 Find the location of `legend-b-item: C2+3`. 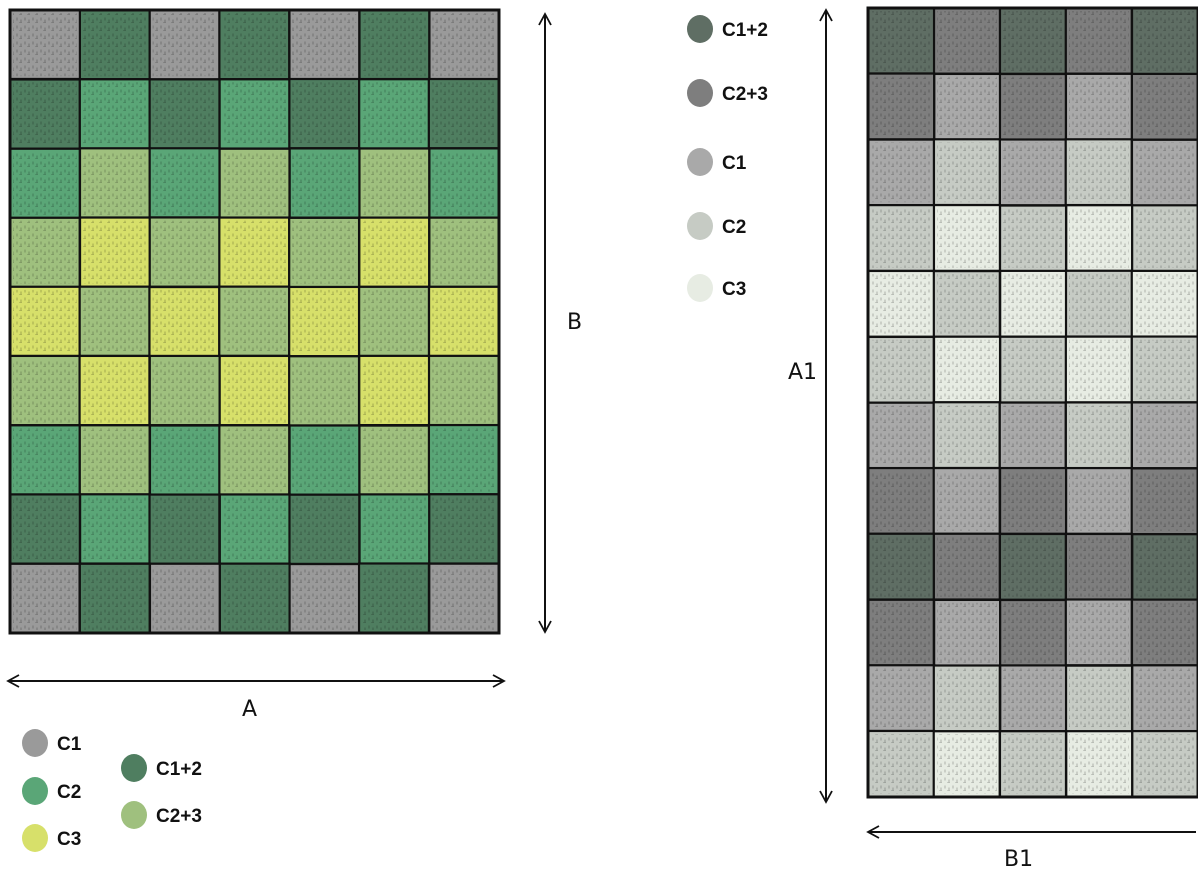

legend-b-item: C2+3 is located at coordinates (727, 93).